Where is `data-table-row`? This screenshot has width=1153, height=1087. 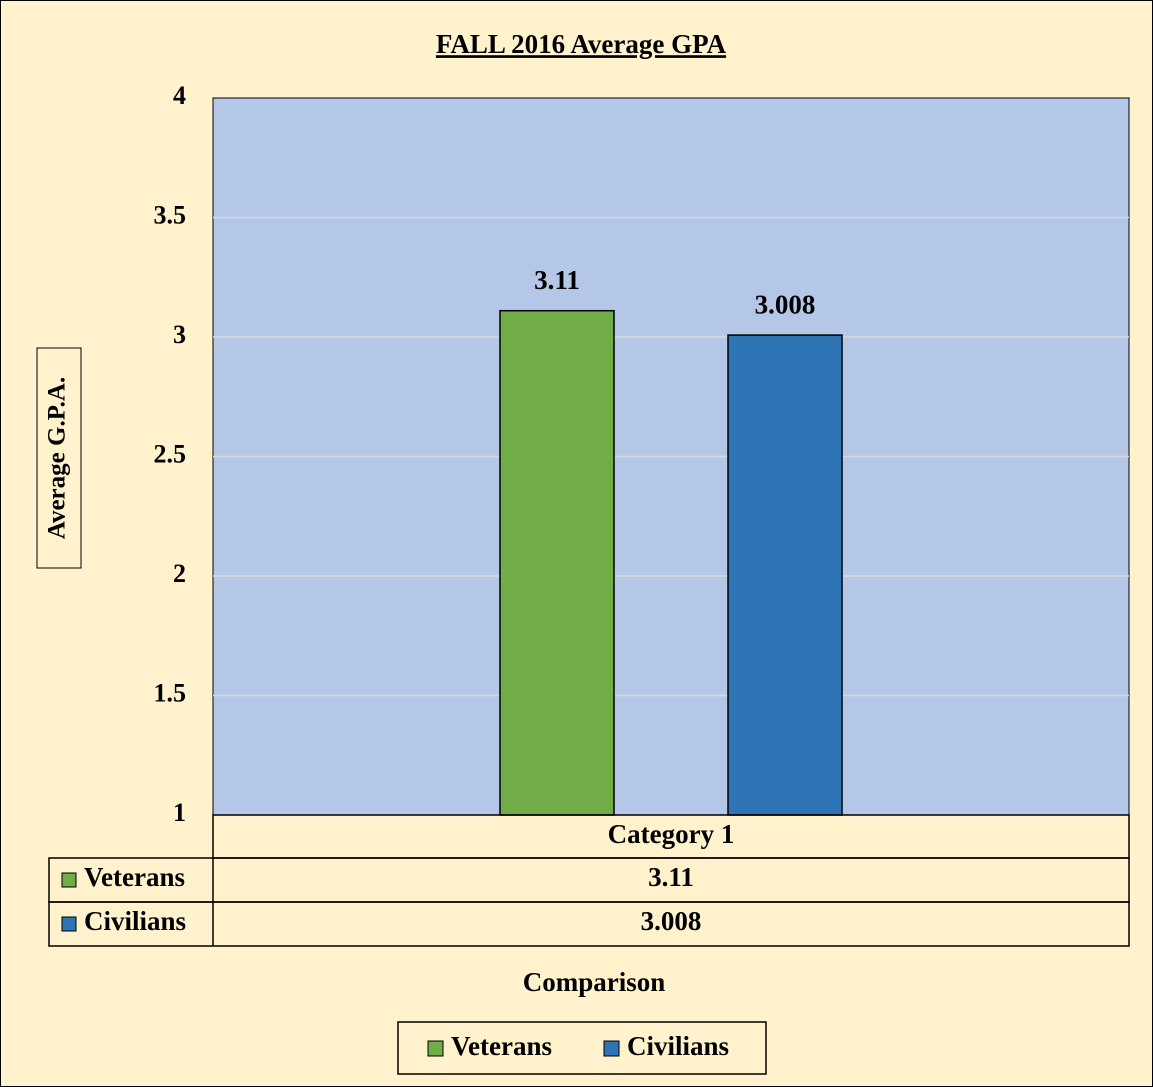 data-table-row is located at coordinates (589, 924).